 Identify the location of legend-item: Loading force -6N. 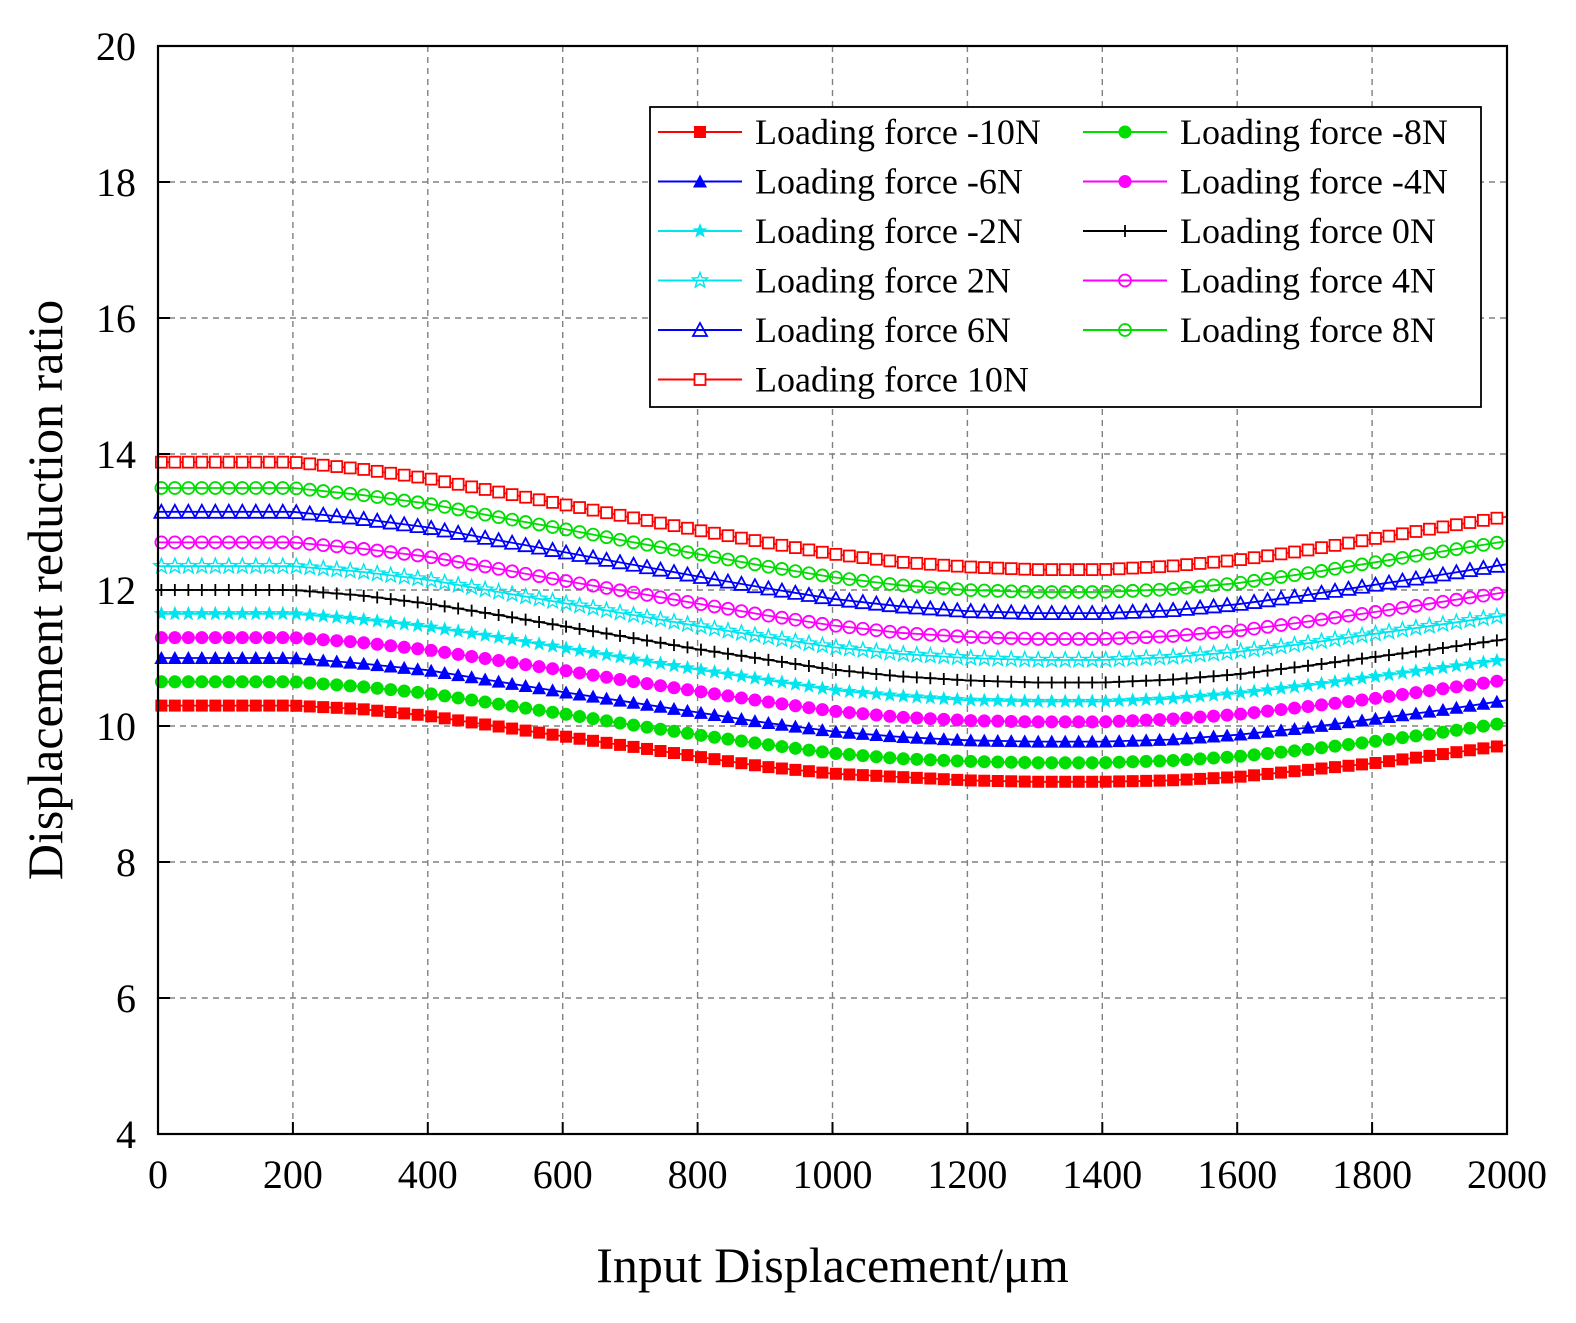
(840, 182).